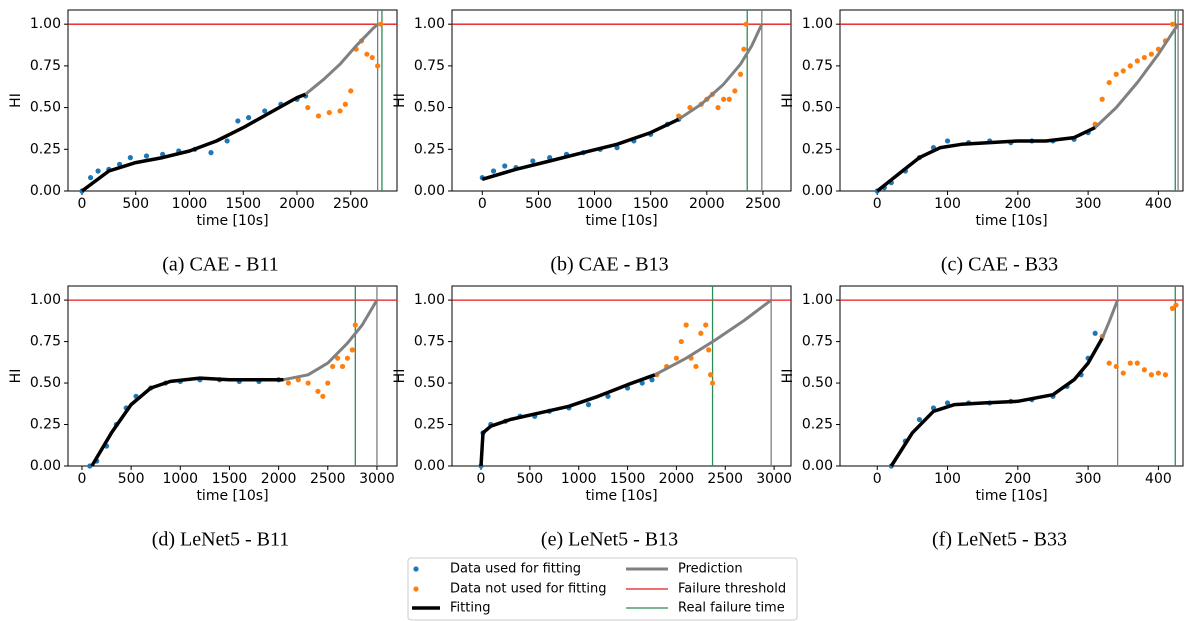  Describe the element at coordinates (1088, 479) in the screenshot. I see `x-tick-label: 300` at that location.